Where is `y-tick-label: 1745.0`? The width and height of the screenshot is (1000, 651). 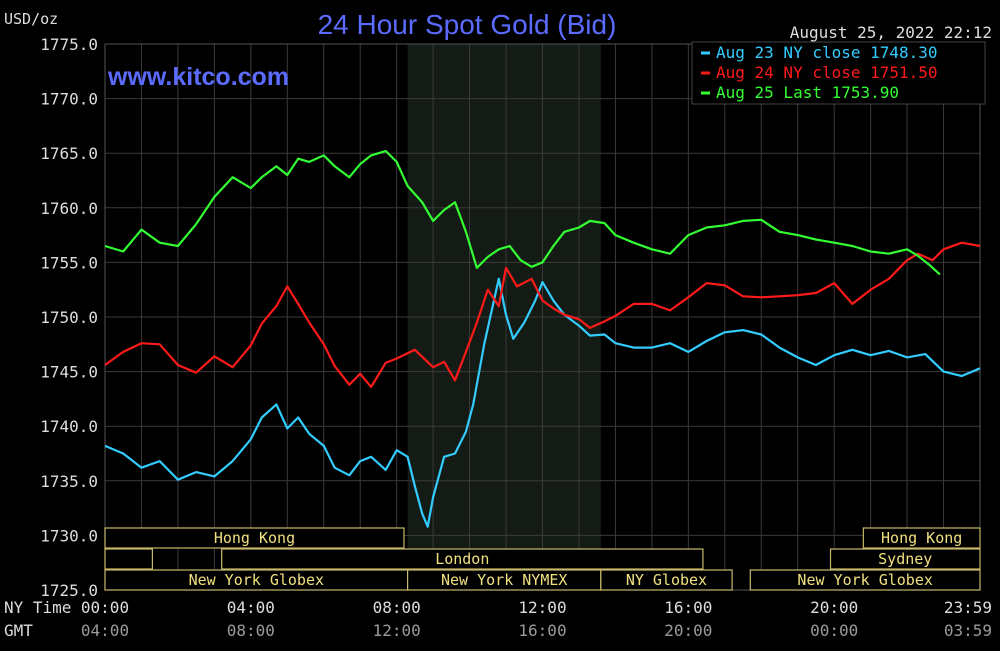 y-tick-label: 1745.0 is located at coordinates (69, 372).